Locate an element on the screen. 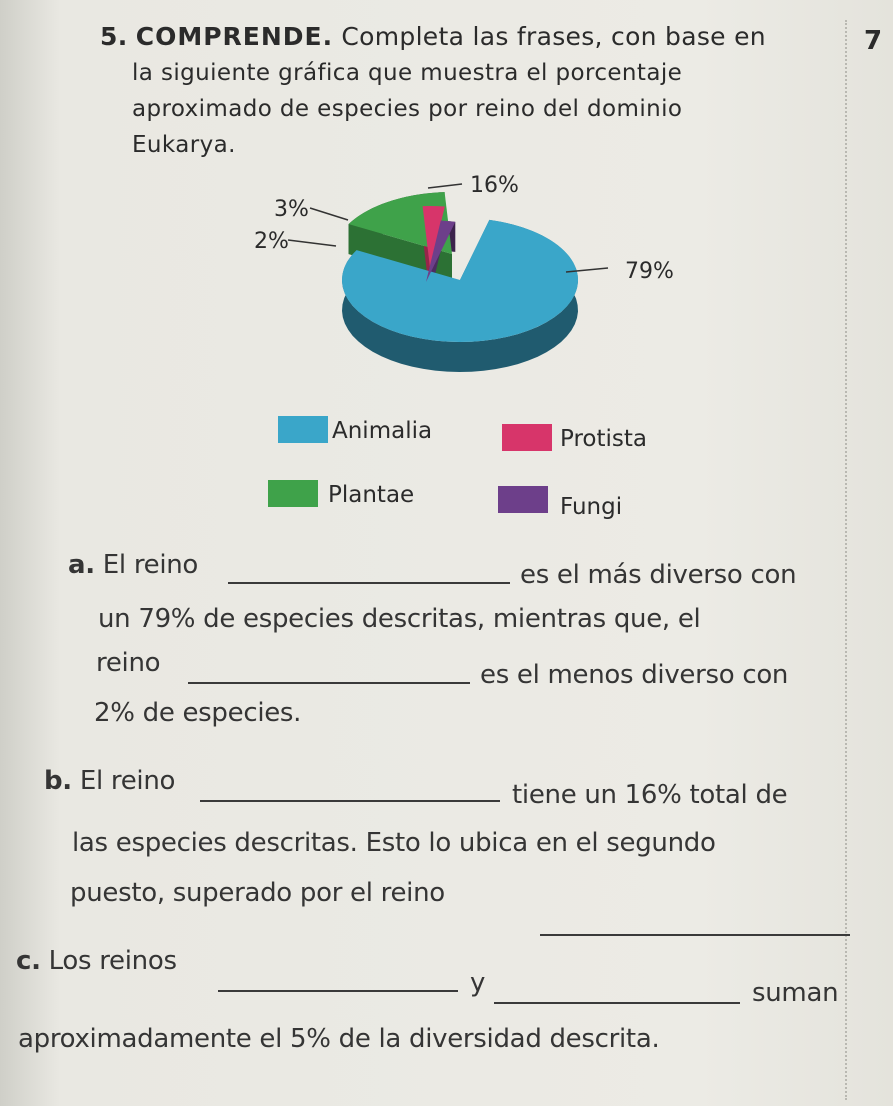  leader-line-plantae is located at coordinates (445, 186).